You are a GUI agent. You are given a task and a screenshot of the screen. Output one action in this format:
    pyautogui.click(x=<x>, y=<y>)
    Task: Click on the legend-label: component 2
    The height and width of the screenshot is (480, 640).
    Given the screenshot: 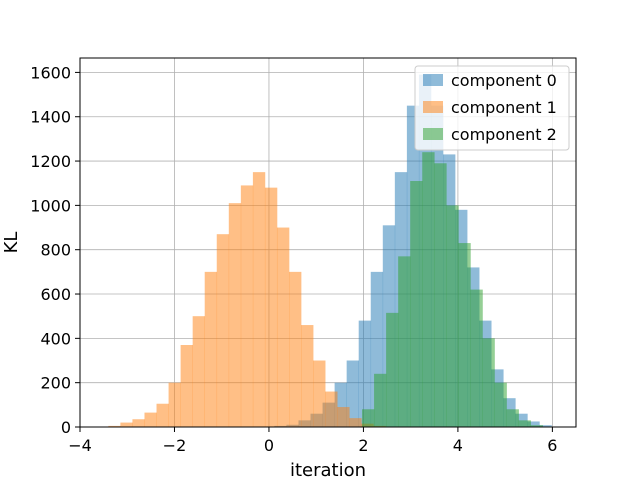 What is the action you would take?
    pyautogui.click(x=504, y=134)
    